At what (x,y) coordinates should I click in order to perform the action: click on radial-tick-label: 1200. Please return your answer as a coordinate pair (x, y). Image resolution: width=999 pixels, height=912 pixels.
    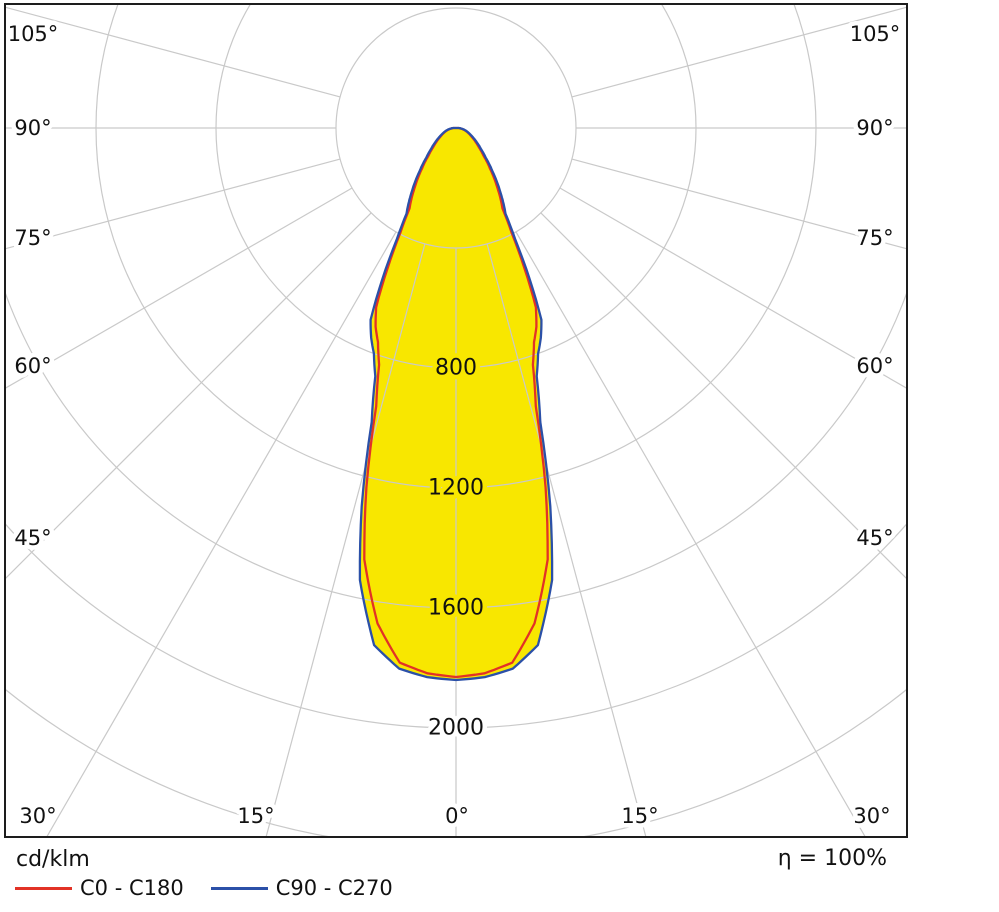
    Looking at the image, I should click on (456, 488).